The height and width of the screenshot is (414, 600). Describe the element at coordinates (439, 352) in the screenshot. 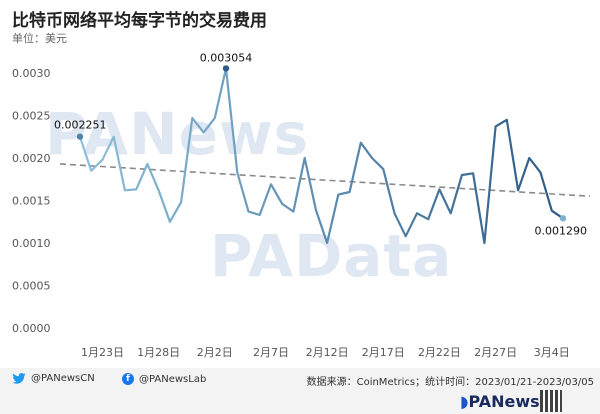

I see `x-tick-label: 2月22日` at that location.